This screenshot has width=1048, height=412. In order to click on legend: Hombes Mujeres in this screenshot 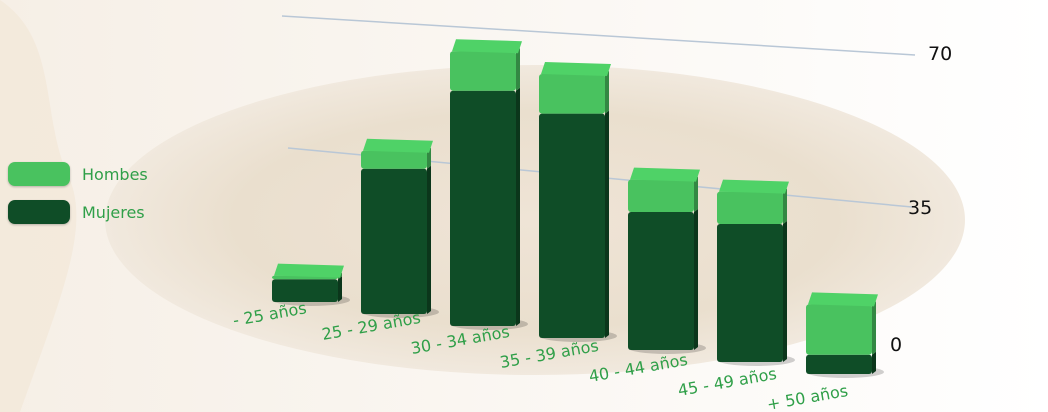, I will do `click(78, 193)`.